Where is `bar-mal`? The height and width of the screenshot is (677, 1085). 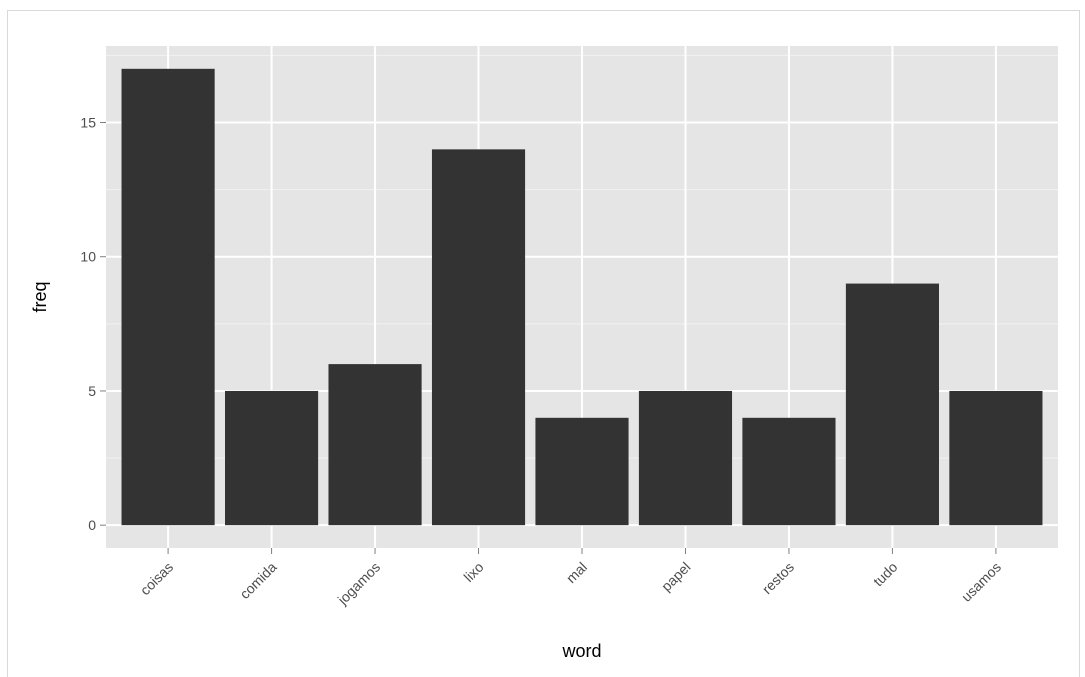 bar-mal is located at coordinates (582, 471).